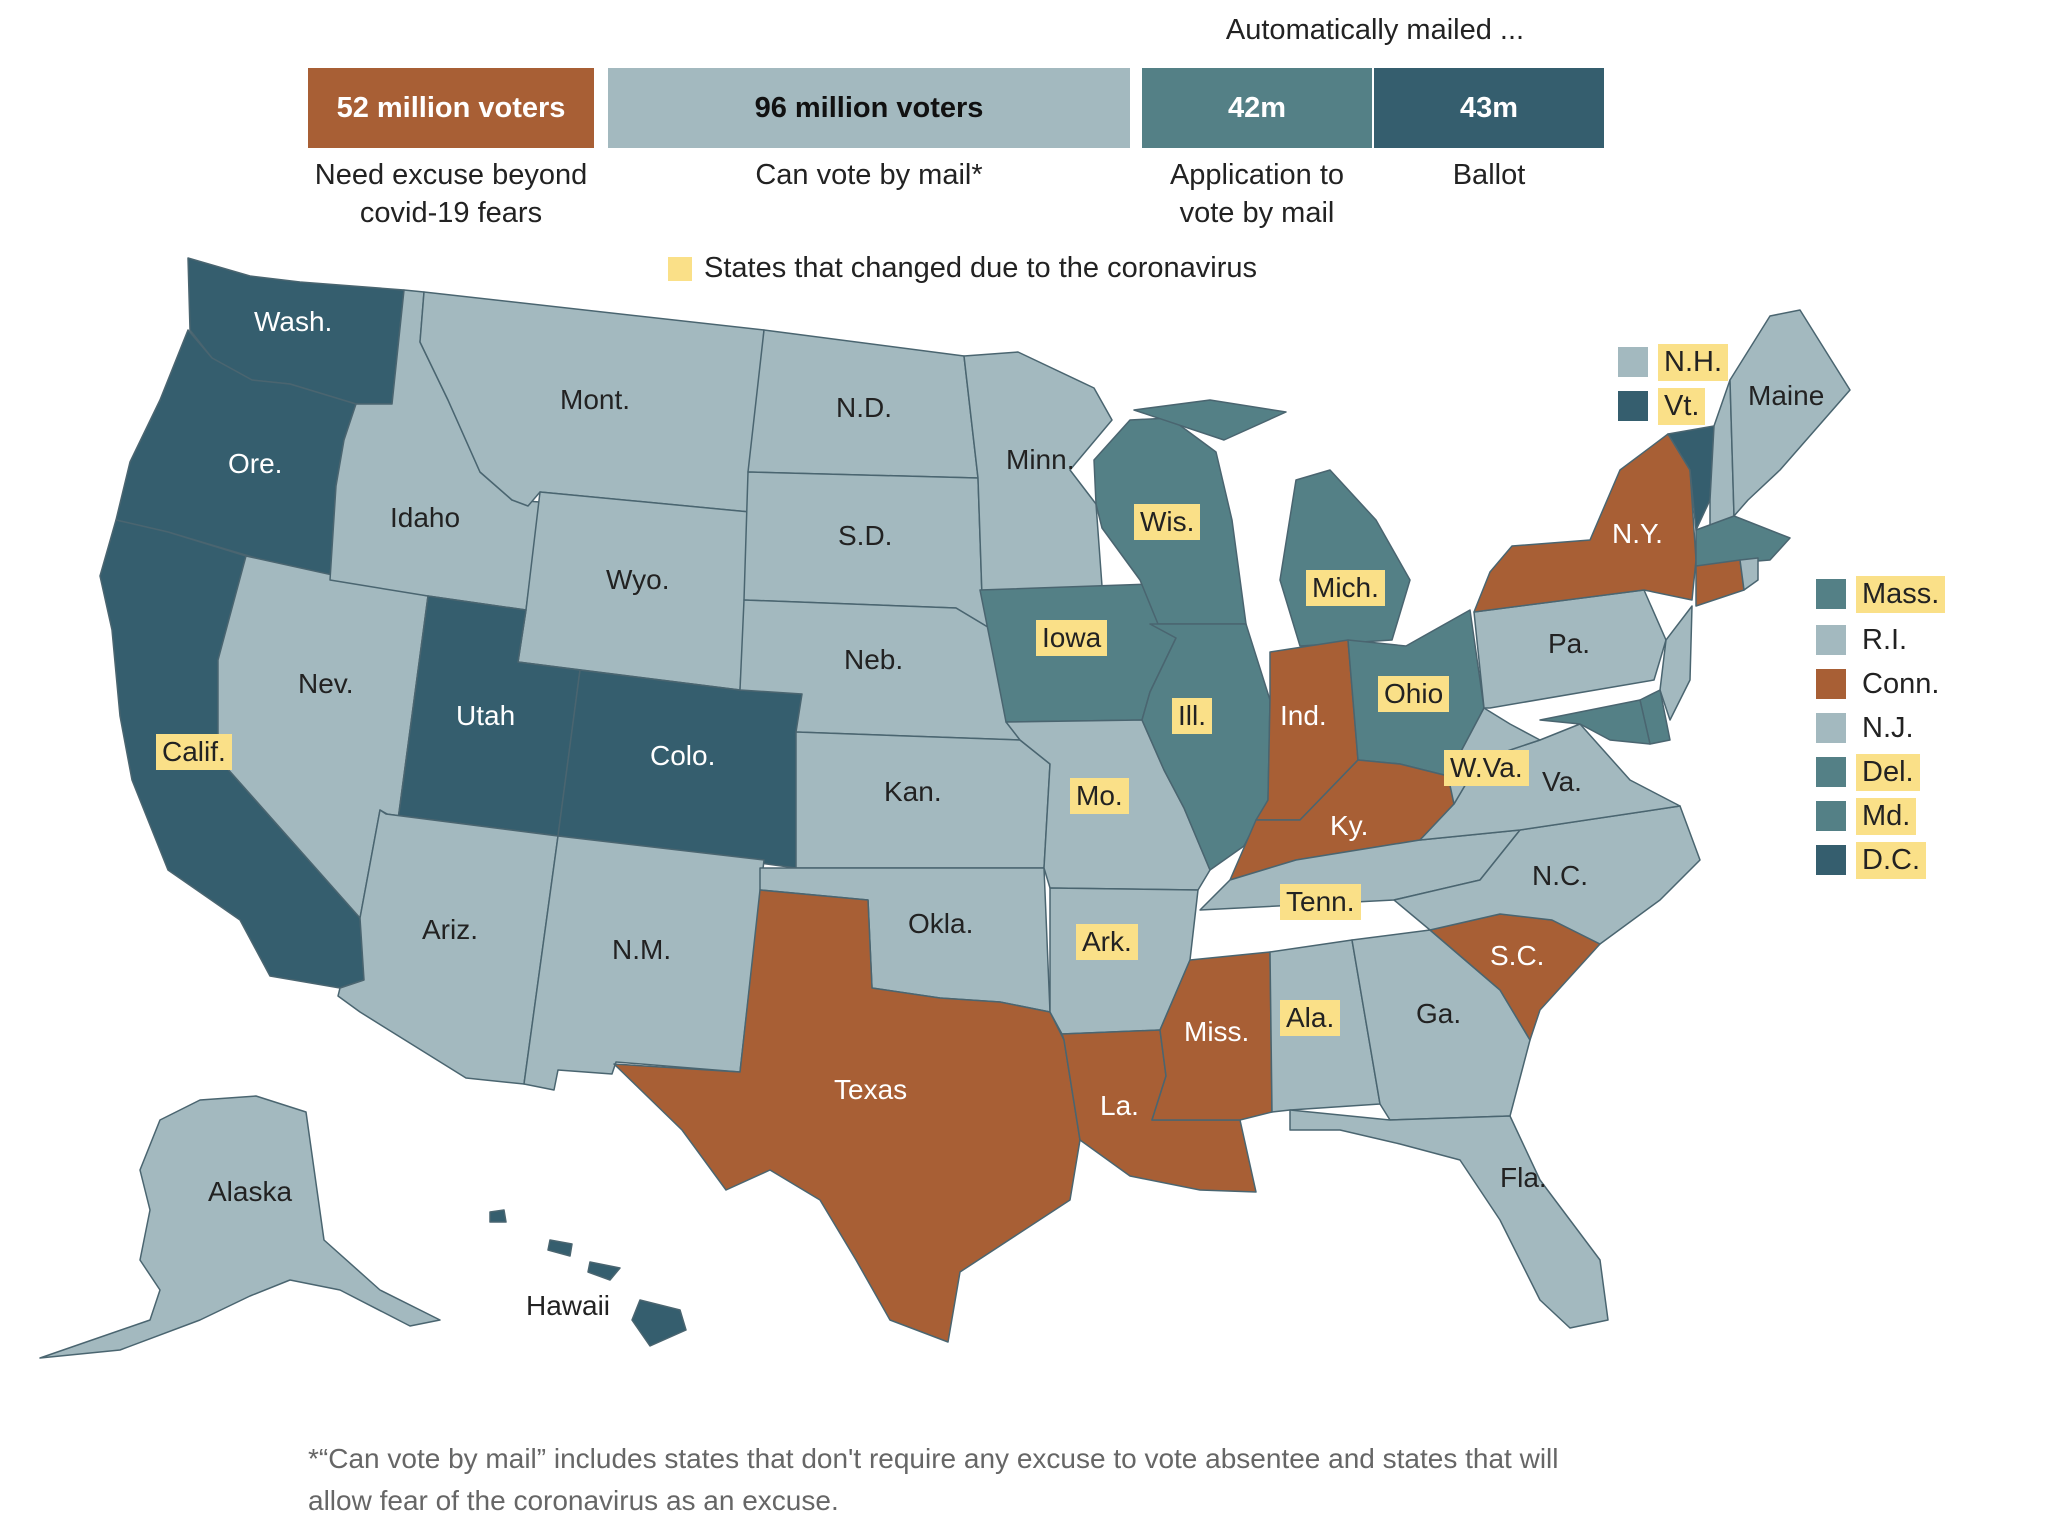  I want to click on label-mich: Mich., so click(1345, 588).